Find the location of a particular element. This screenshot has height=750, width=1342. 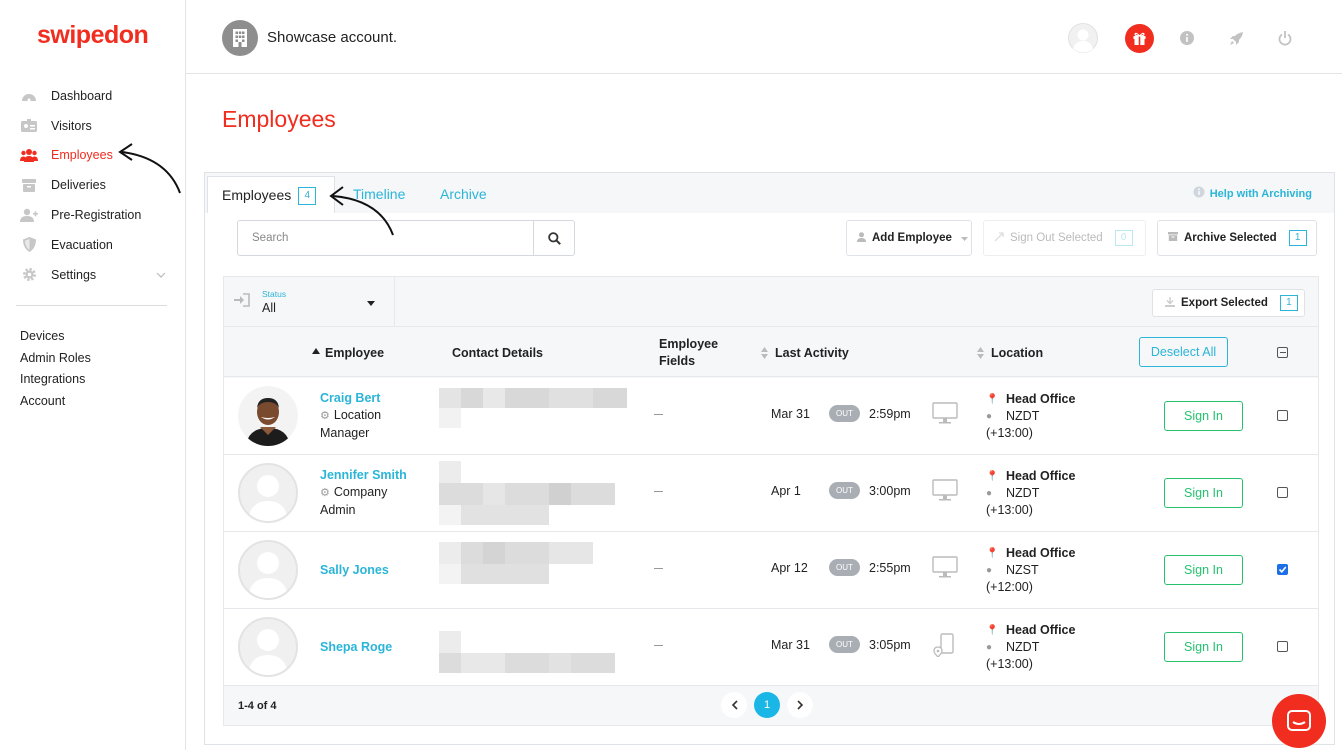

shield-icon is located at coordinates (29, 245).